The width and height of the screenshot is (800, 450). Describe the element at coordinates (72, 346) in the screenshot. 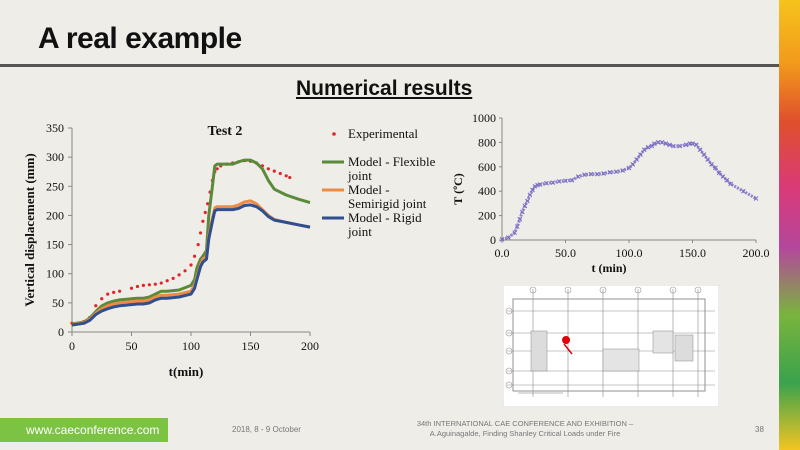

I see `x-tick-label: 0` at that location.